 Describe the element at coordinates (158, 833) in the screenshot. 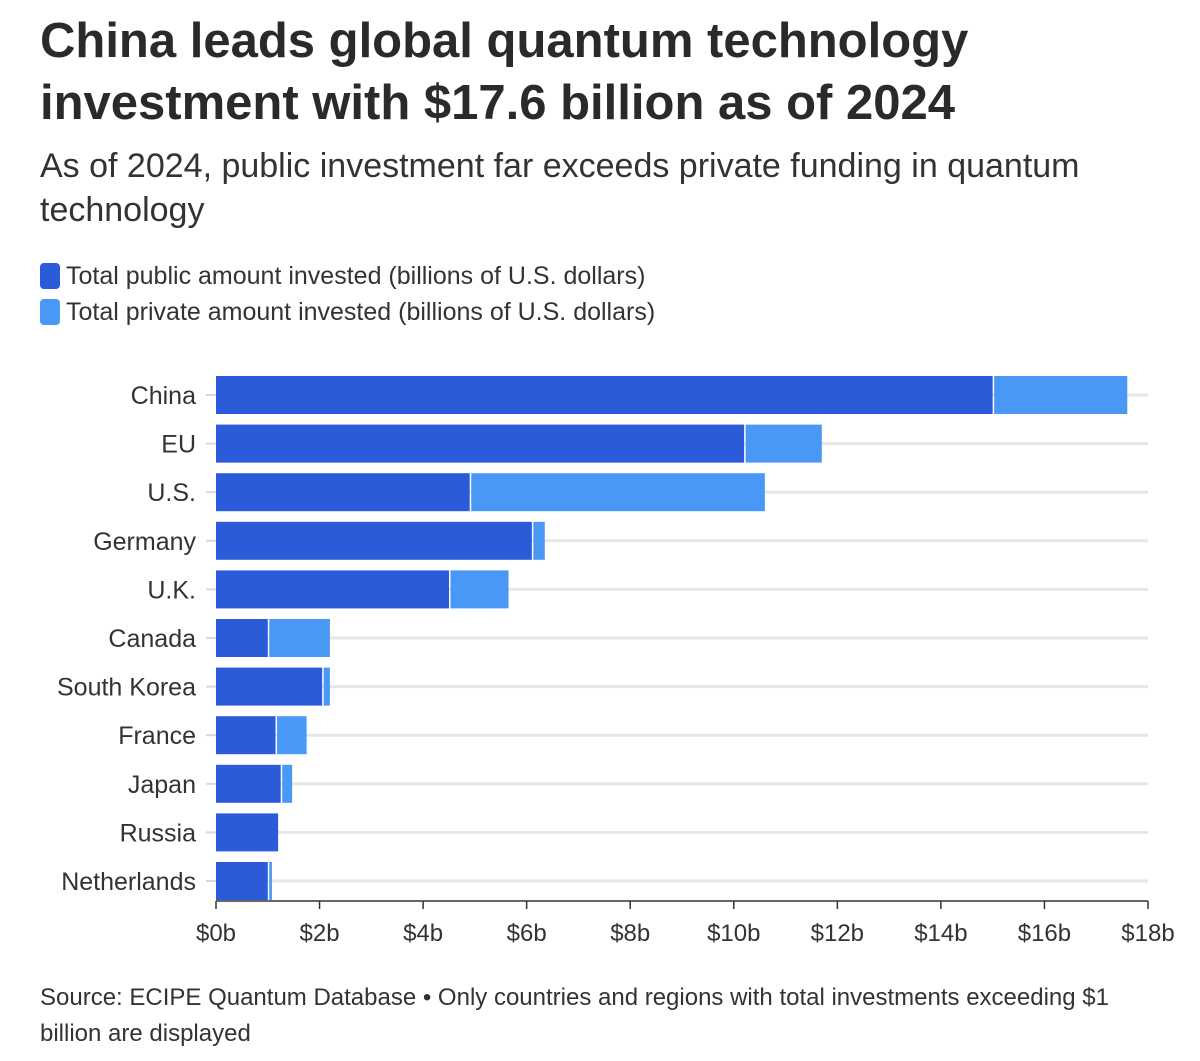

I see `category-label: Russia` at that location.